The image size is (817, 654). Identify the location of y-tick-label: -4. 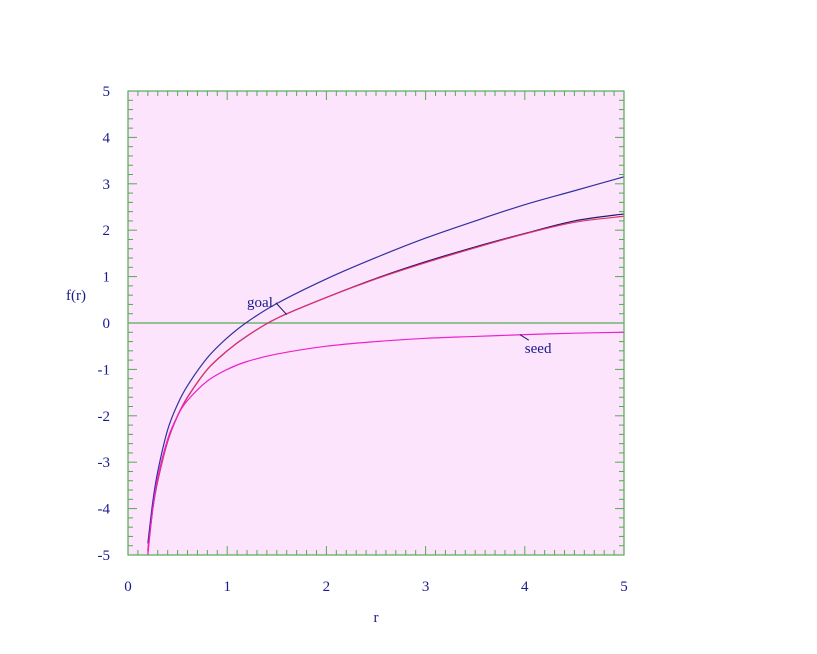
(104, 510).